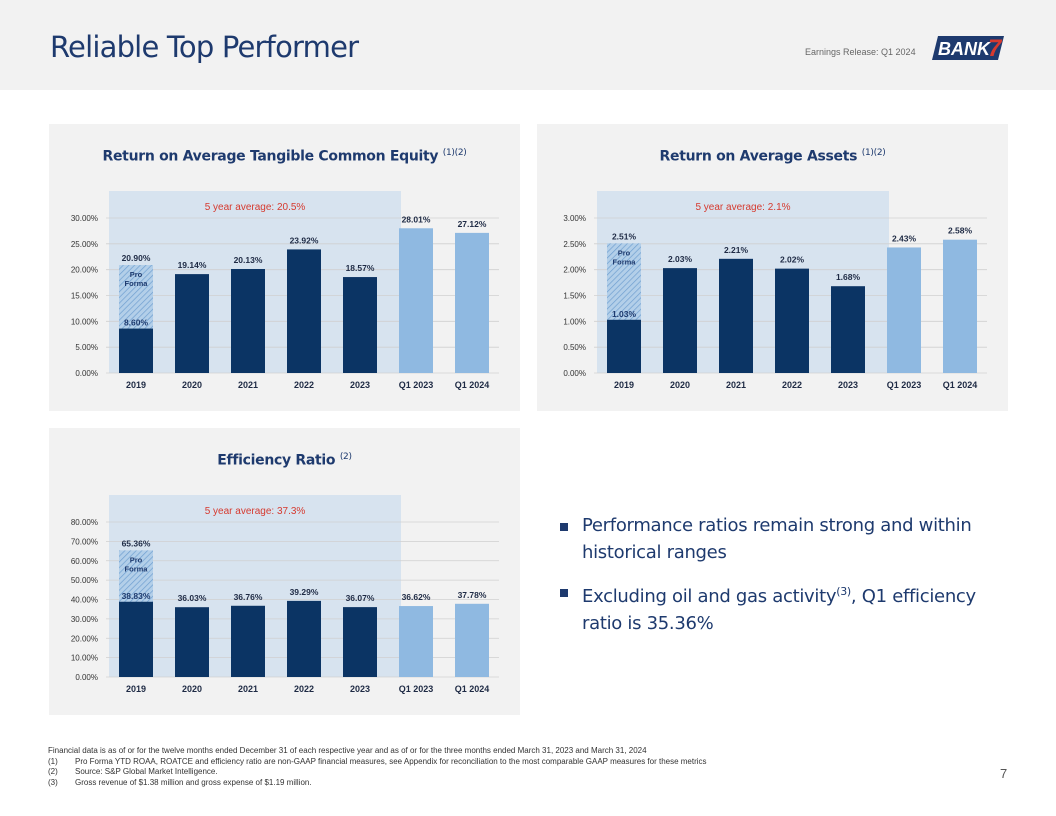 The height and width of the screenshot is (816, 1056). Describe the element at coordinates (284, 460) in the screenshot. I see `efficiency-chart-title: Efficiency Ratio (2)` at that location.